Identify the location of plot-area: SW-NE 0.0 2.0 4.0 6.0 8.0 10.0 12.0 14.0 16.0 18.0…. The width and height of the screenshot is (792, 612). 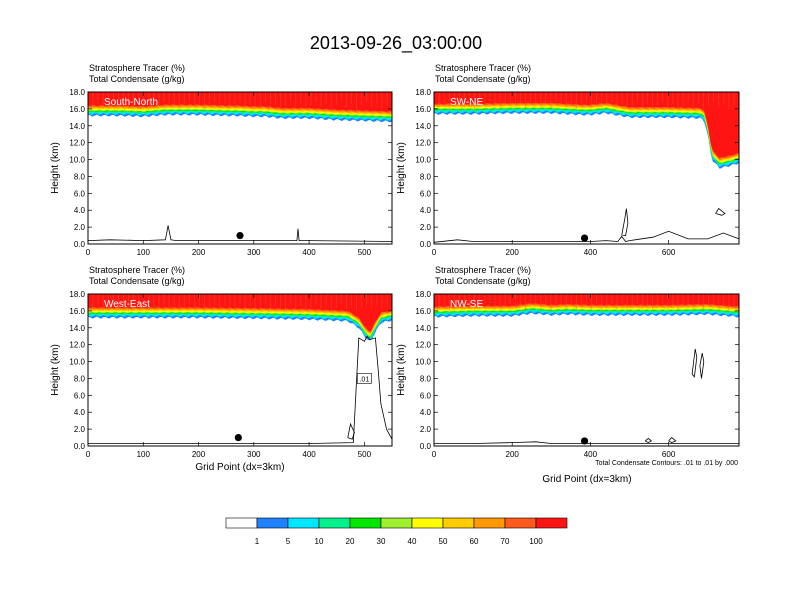
(577, 172).